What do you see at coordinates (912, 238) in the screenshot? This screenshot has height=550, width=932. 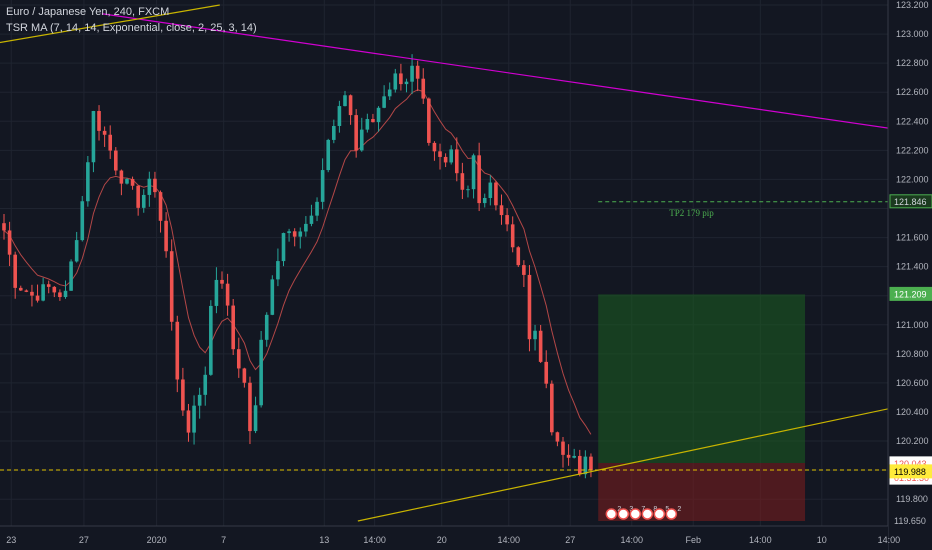 I see `price-tick-label: 121.600` at bounding box center [912, 238].